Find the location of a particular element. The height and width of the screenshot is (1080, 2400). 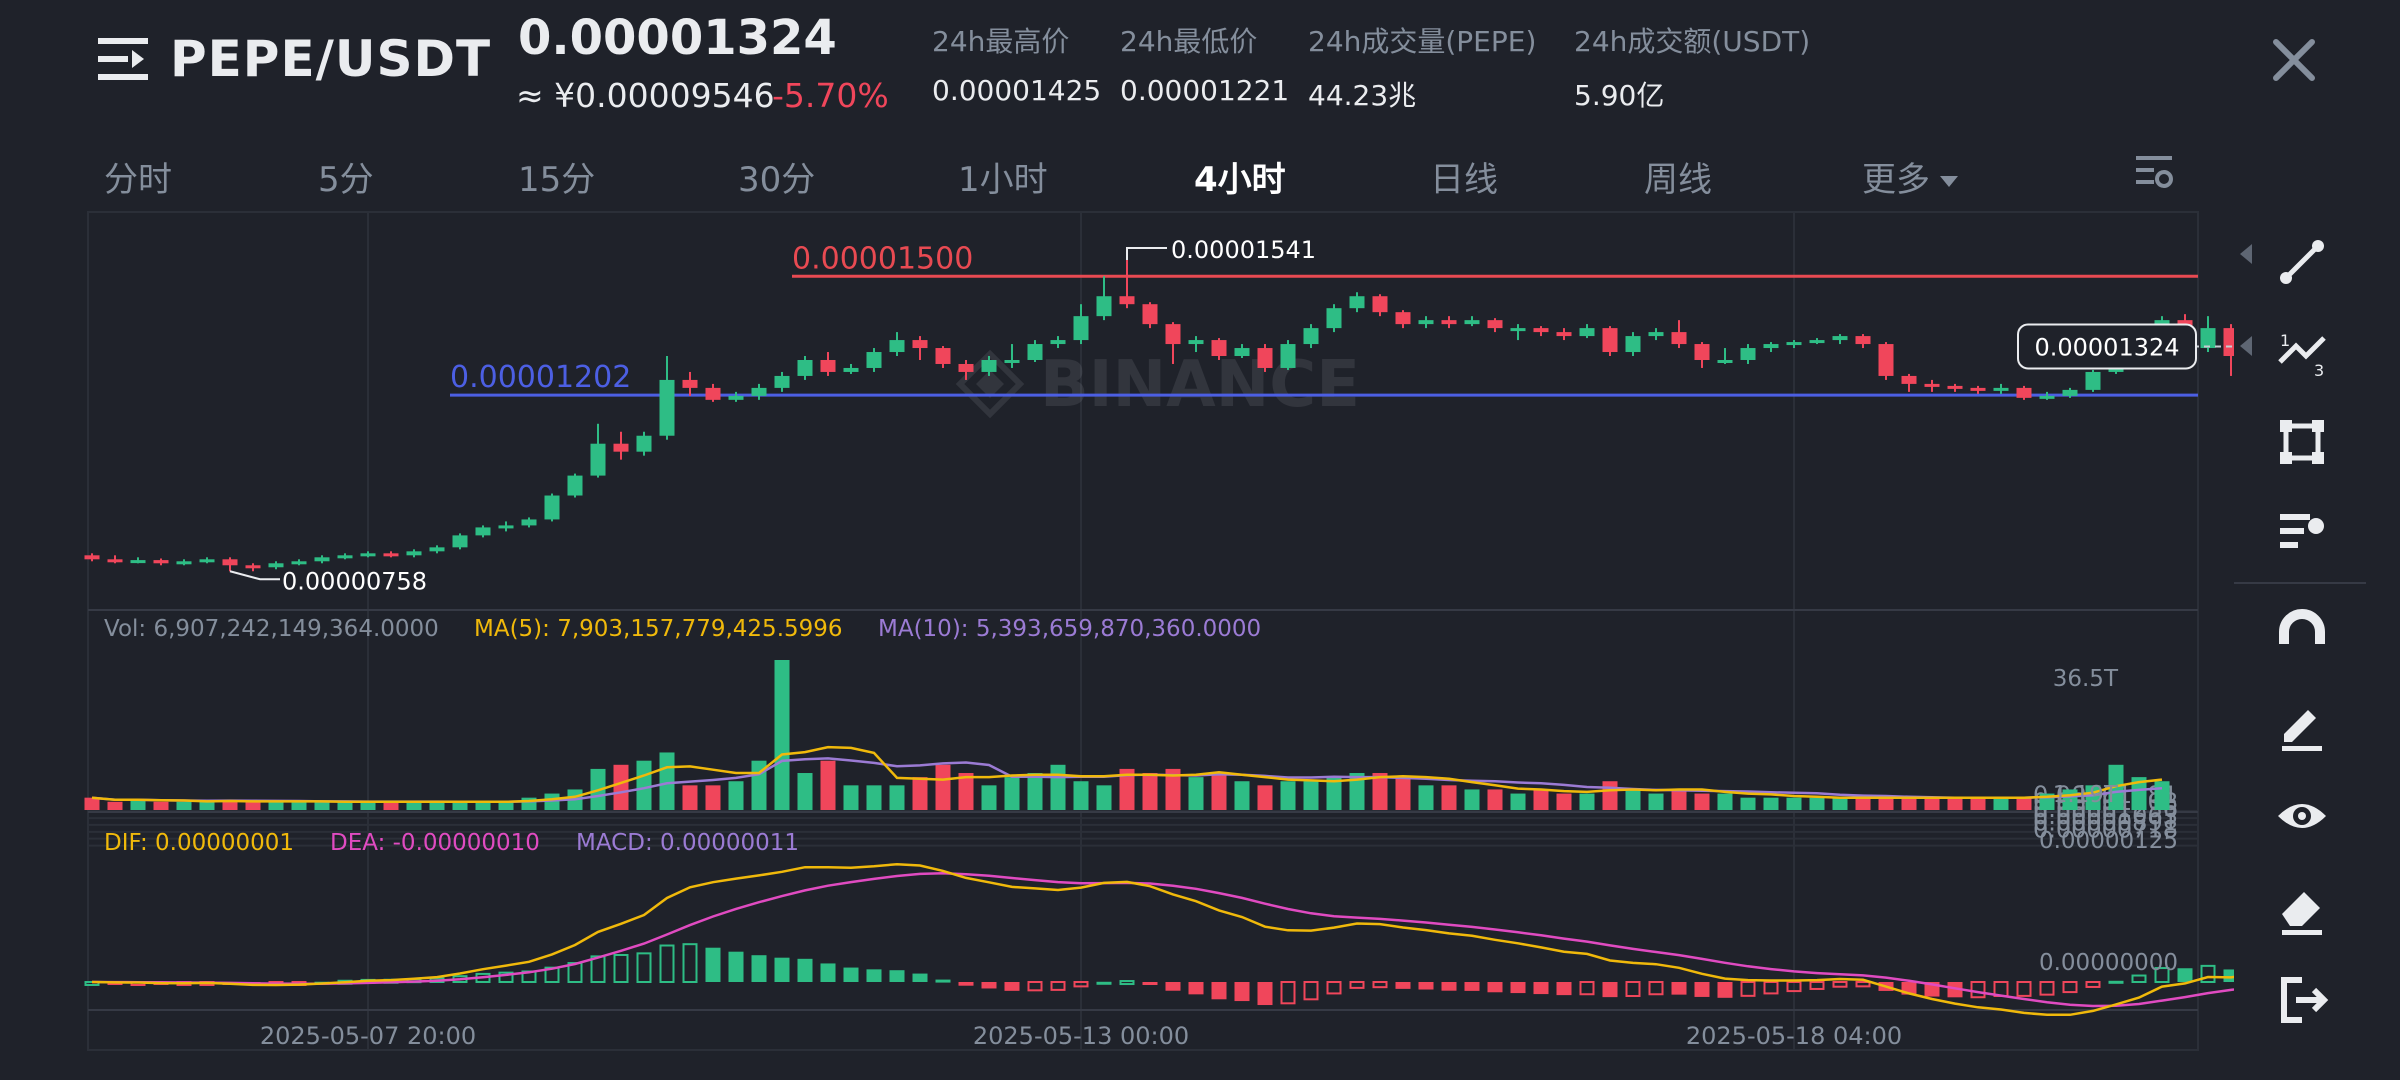

tab-1h: 1小时 is located at coordinates (1003, 180).